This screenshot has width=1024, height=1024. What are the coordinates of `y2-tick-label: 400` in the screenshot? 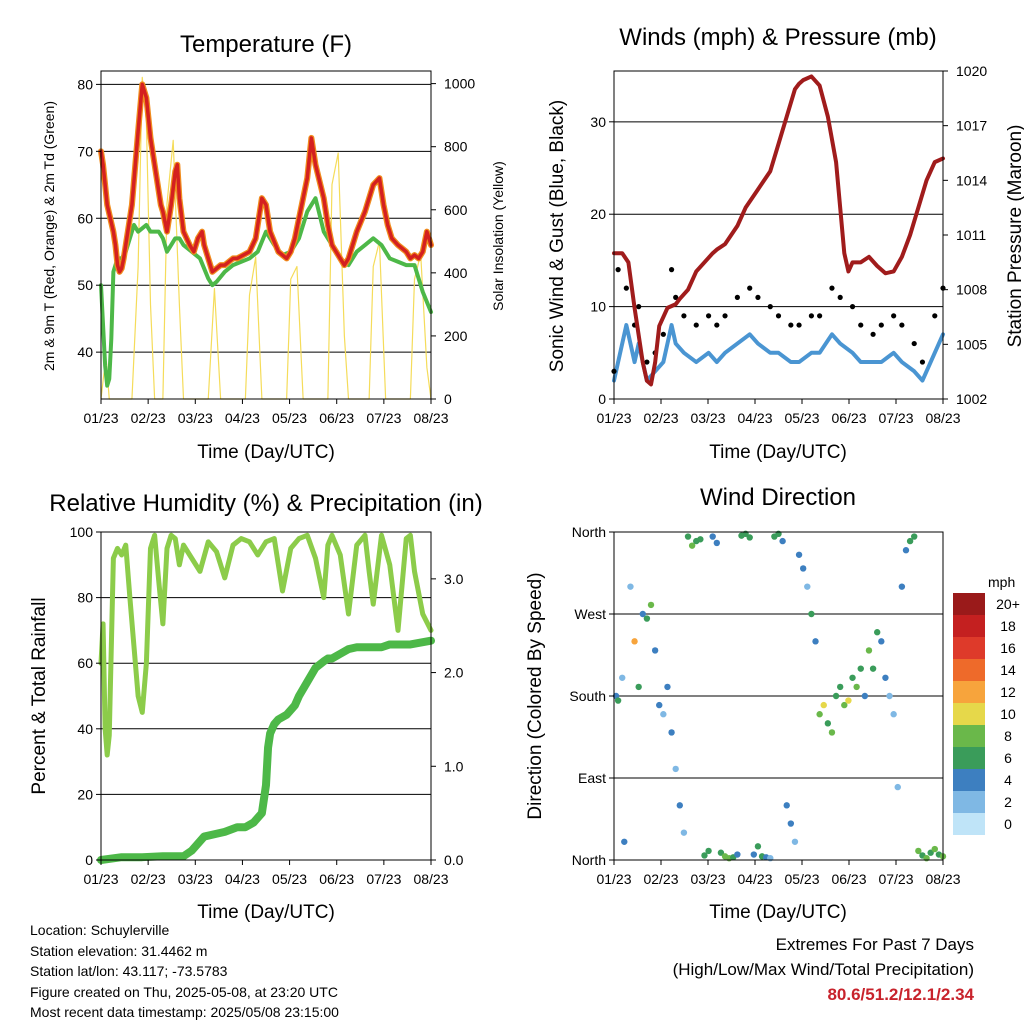 It's located at (456, 273).